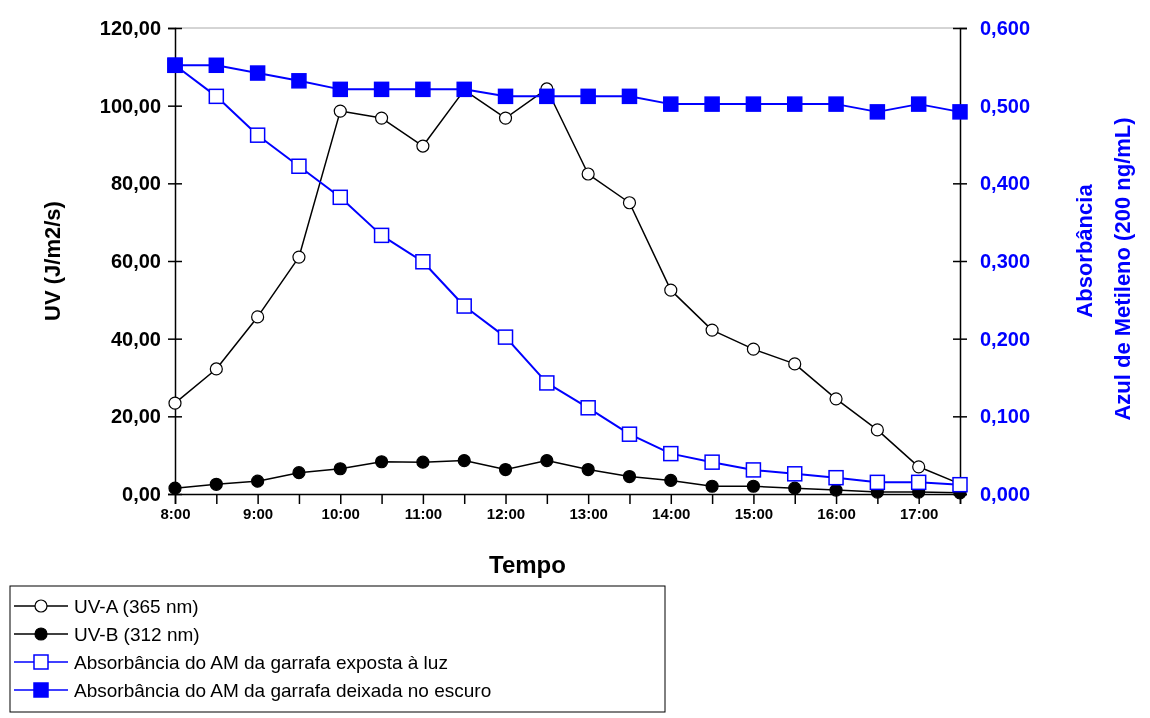 The height and width of the screenshot is (718, 1150). Describe the element at coordinates (130, 105) in the screenshot. I see `y-tick-label: 100,00` at that location.